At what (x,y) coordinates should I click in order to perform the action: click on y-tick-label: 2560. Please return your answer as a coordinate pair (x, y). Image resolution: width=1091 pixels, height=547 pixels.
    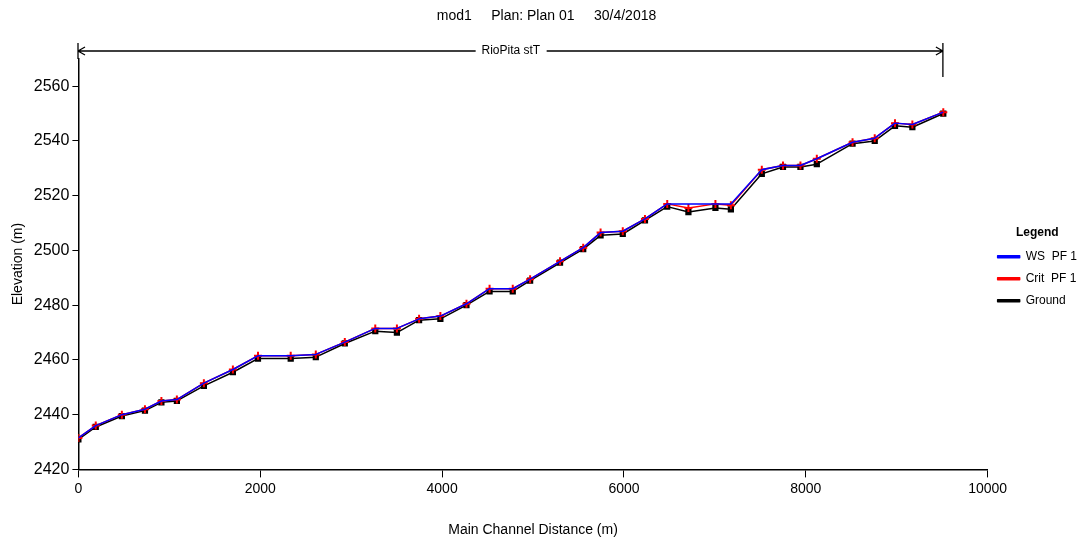
    Looking at the image, I should click on (51, 85).